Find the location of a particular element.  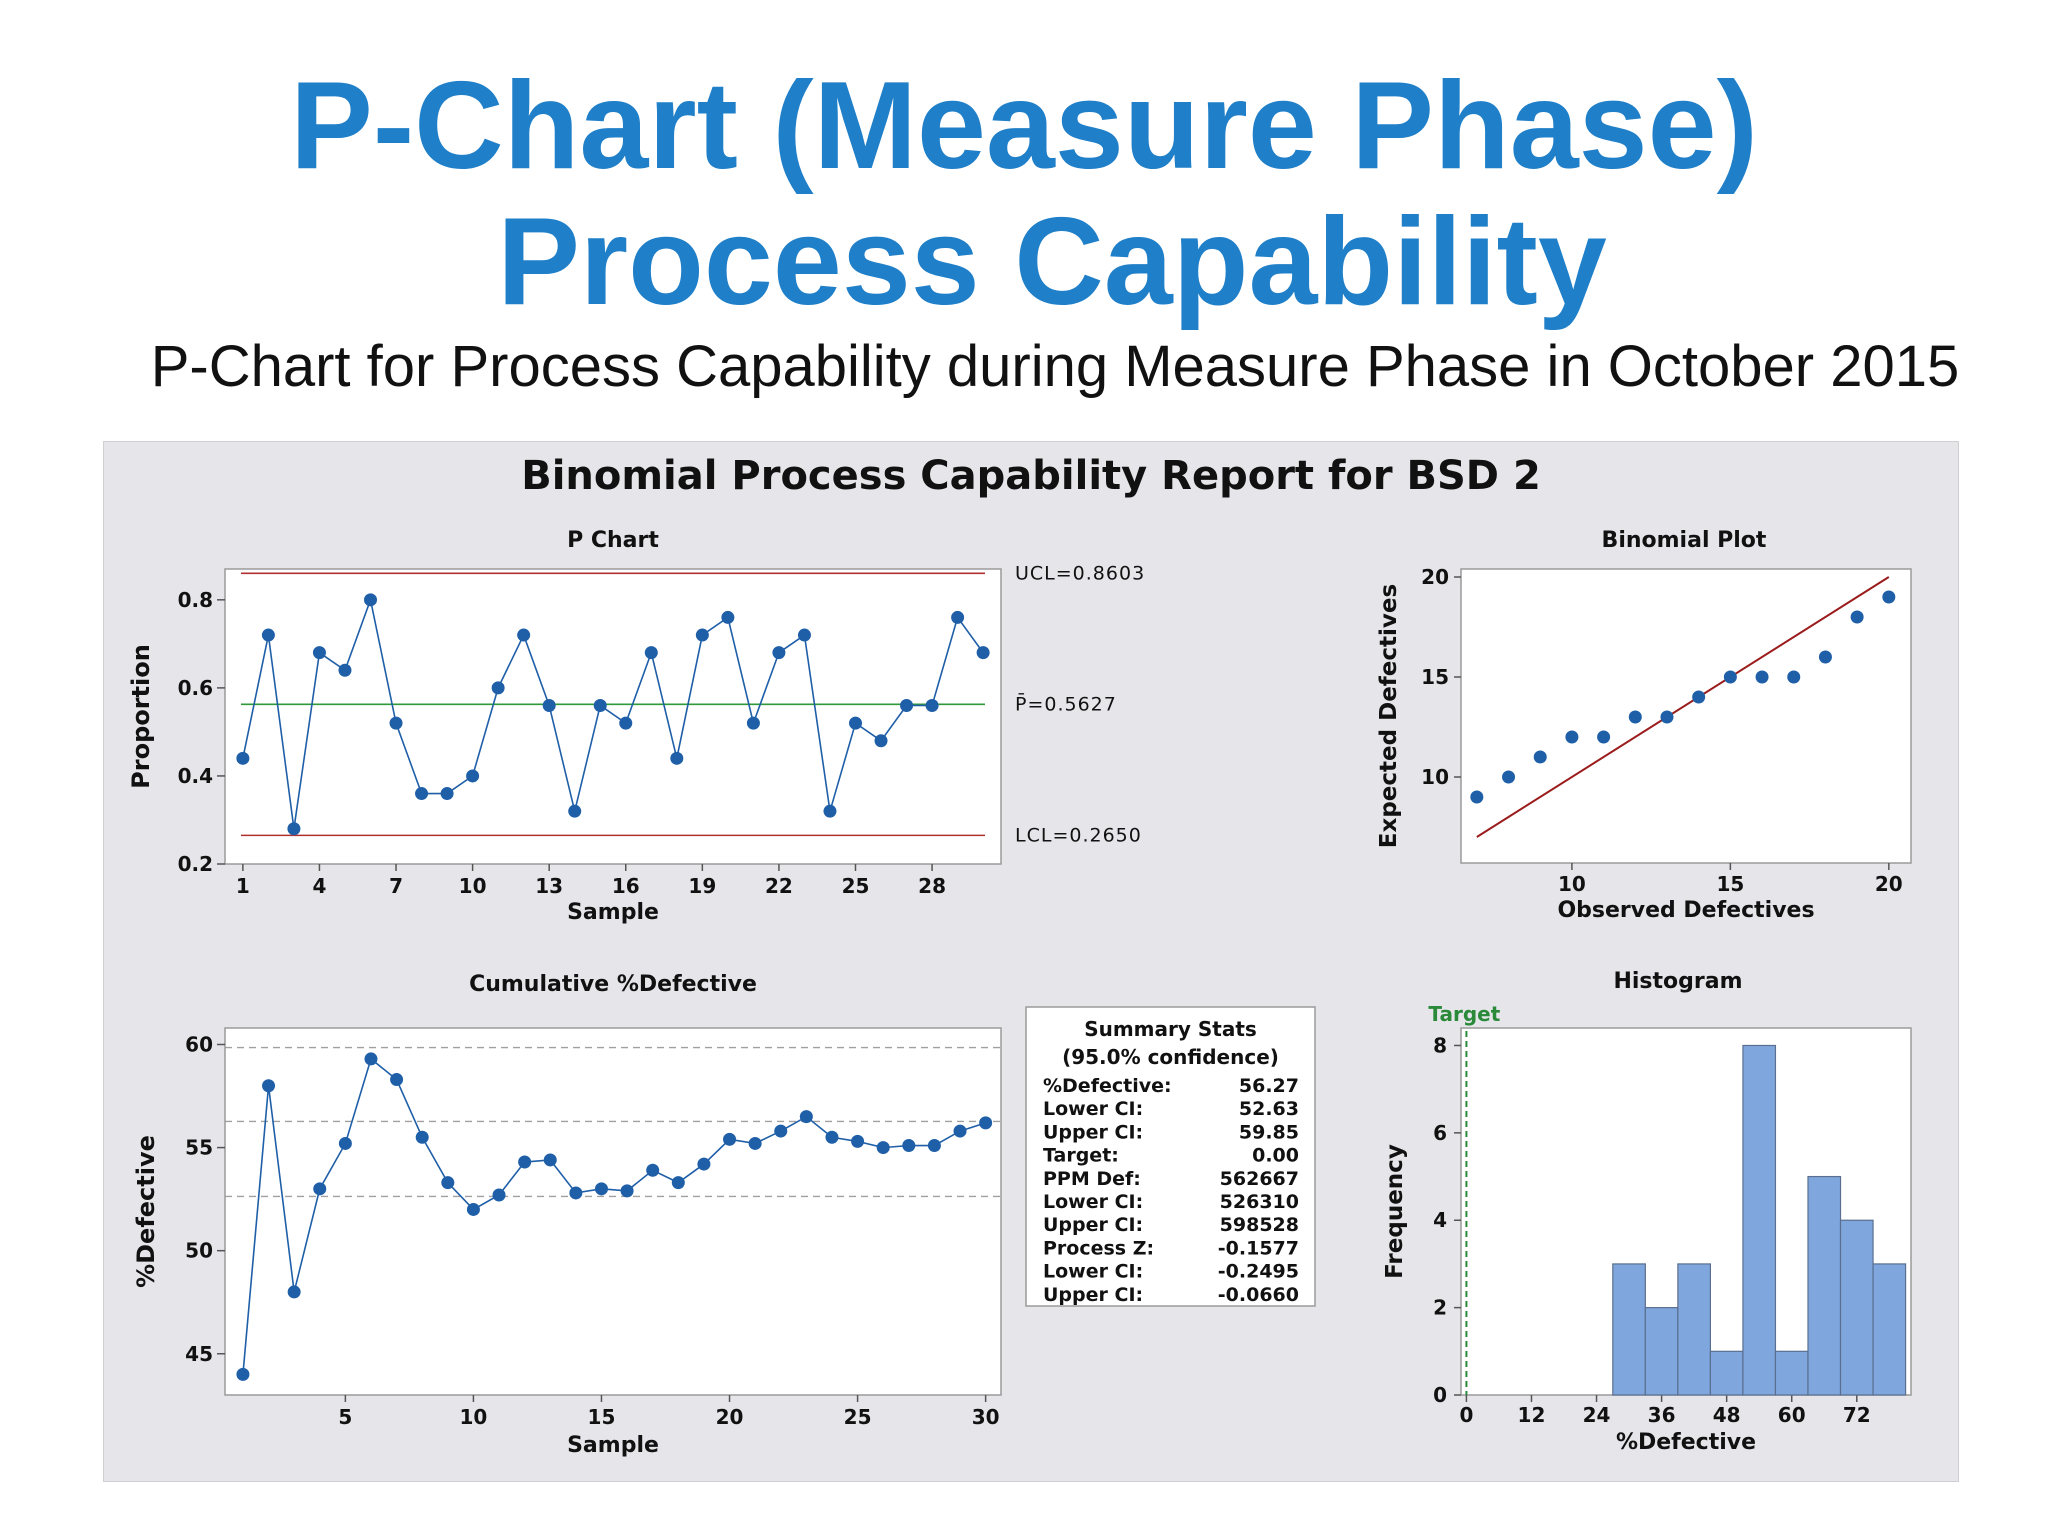

summary-stat-value: 562667 is located at coordinates (1259, 1179).